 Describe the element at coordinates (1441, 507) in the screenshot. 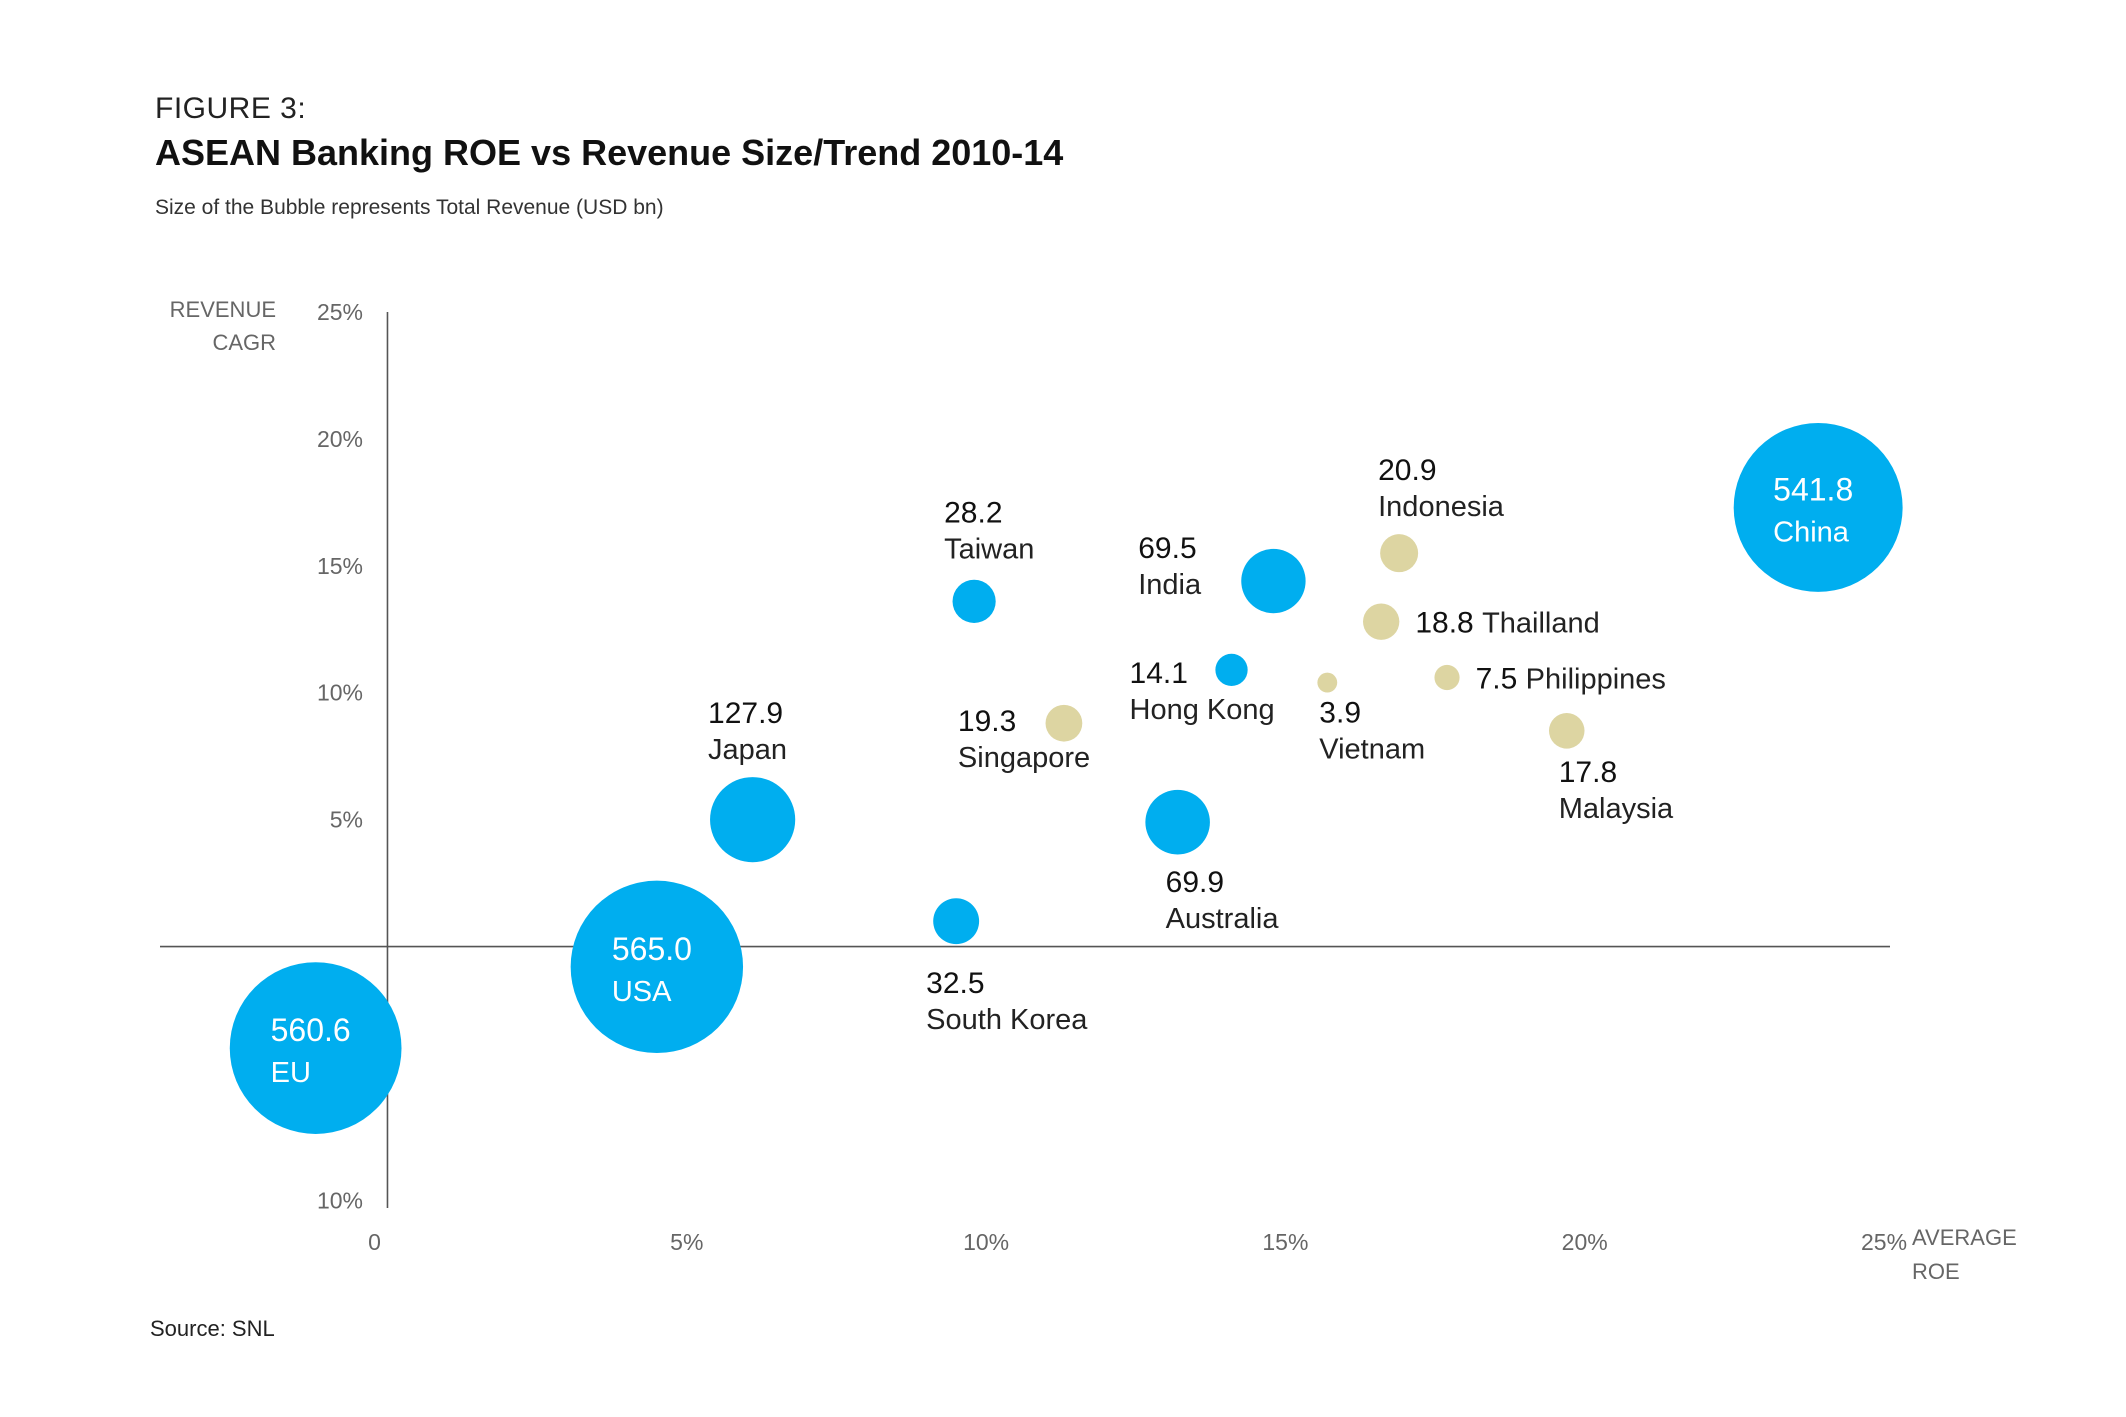

I see `data-label-name: Indonesia` at that location.